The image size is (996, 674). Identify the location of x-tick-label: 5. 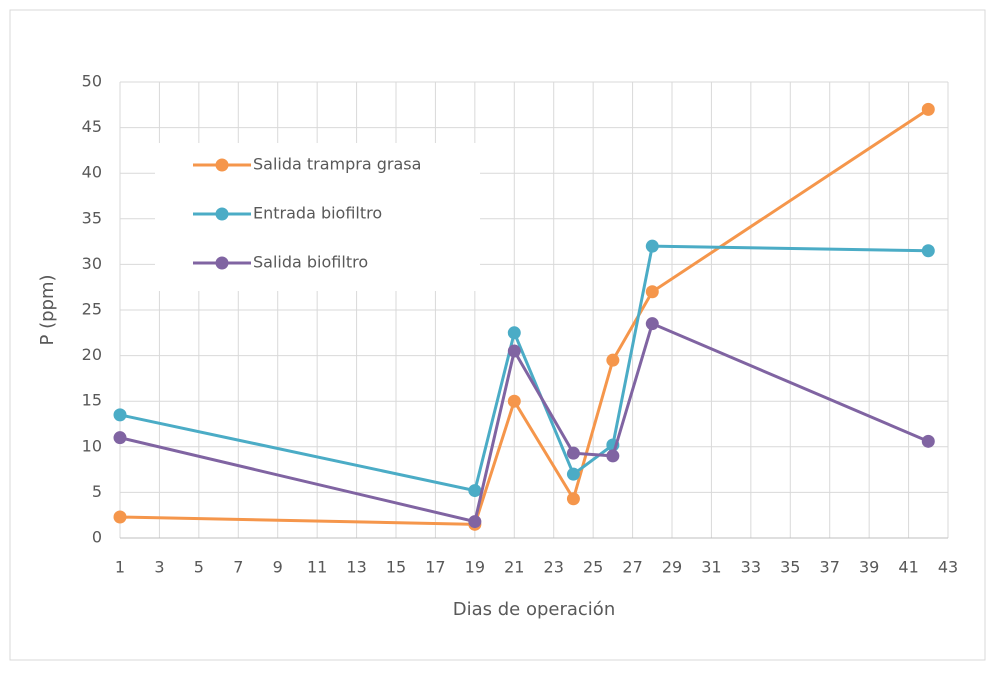
(199, 567).